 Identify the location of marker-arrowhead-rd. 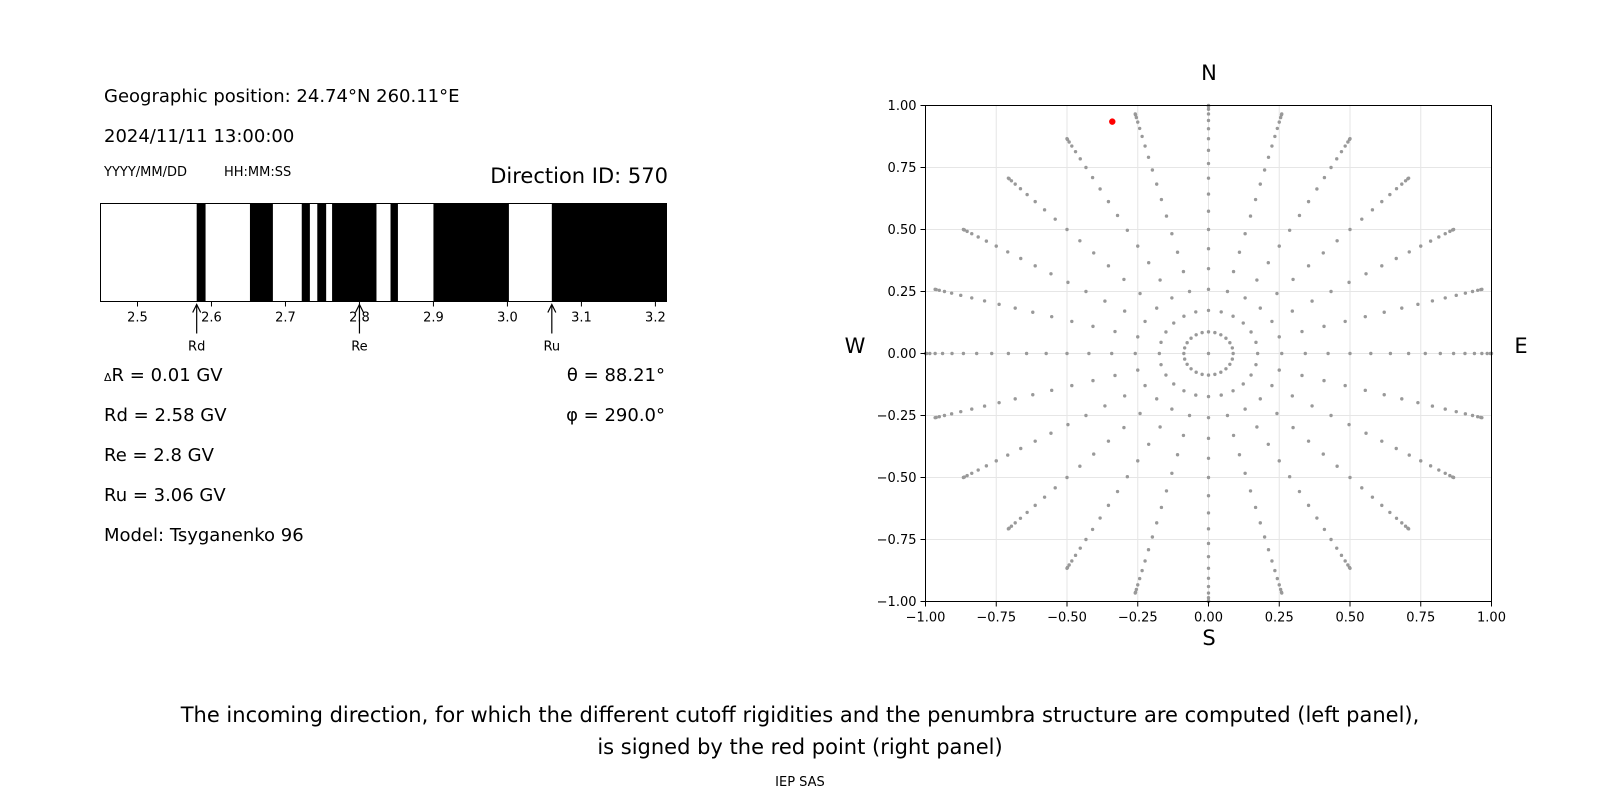
(197, 308).